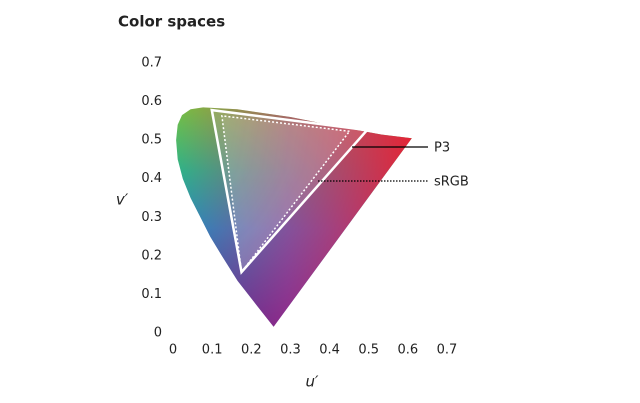 The height and width of the screenshot is (403, 640). What do you see at coordinates (151, 63) in the screenshot?
I see `y-tick-label: 0.7` at bounding box center [151, 63].